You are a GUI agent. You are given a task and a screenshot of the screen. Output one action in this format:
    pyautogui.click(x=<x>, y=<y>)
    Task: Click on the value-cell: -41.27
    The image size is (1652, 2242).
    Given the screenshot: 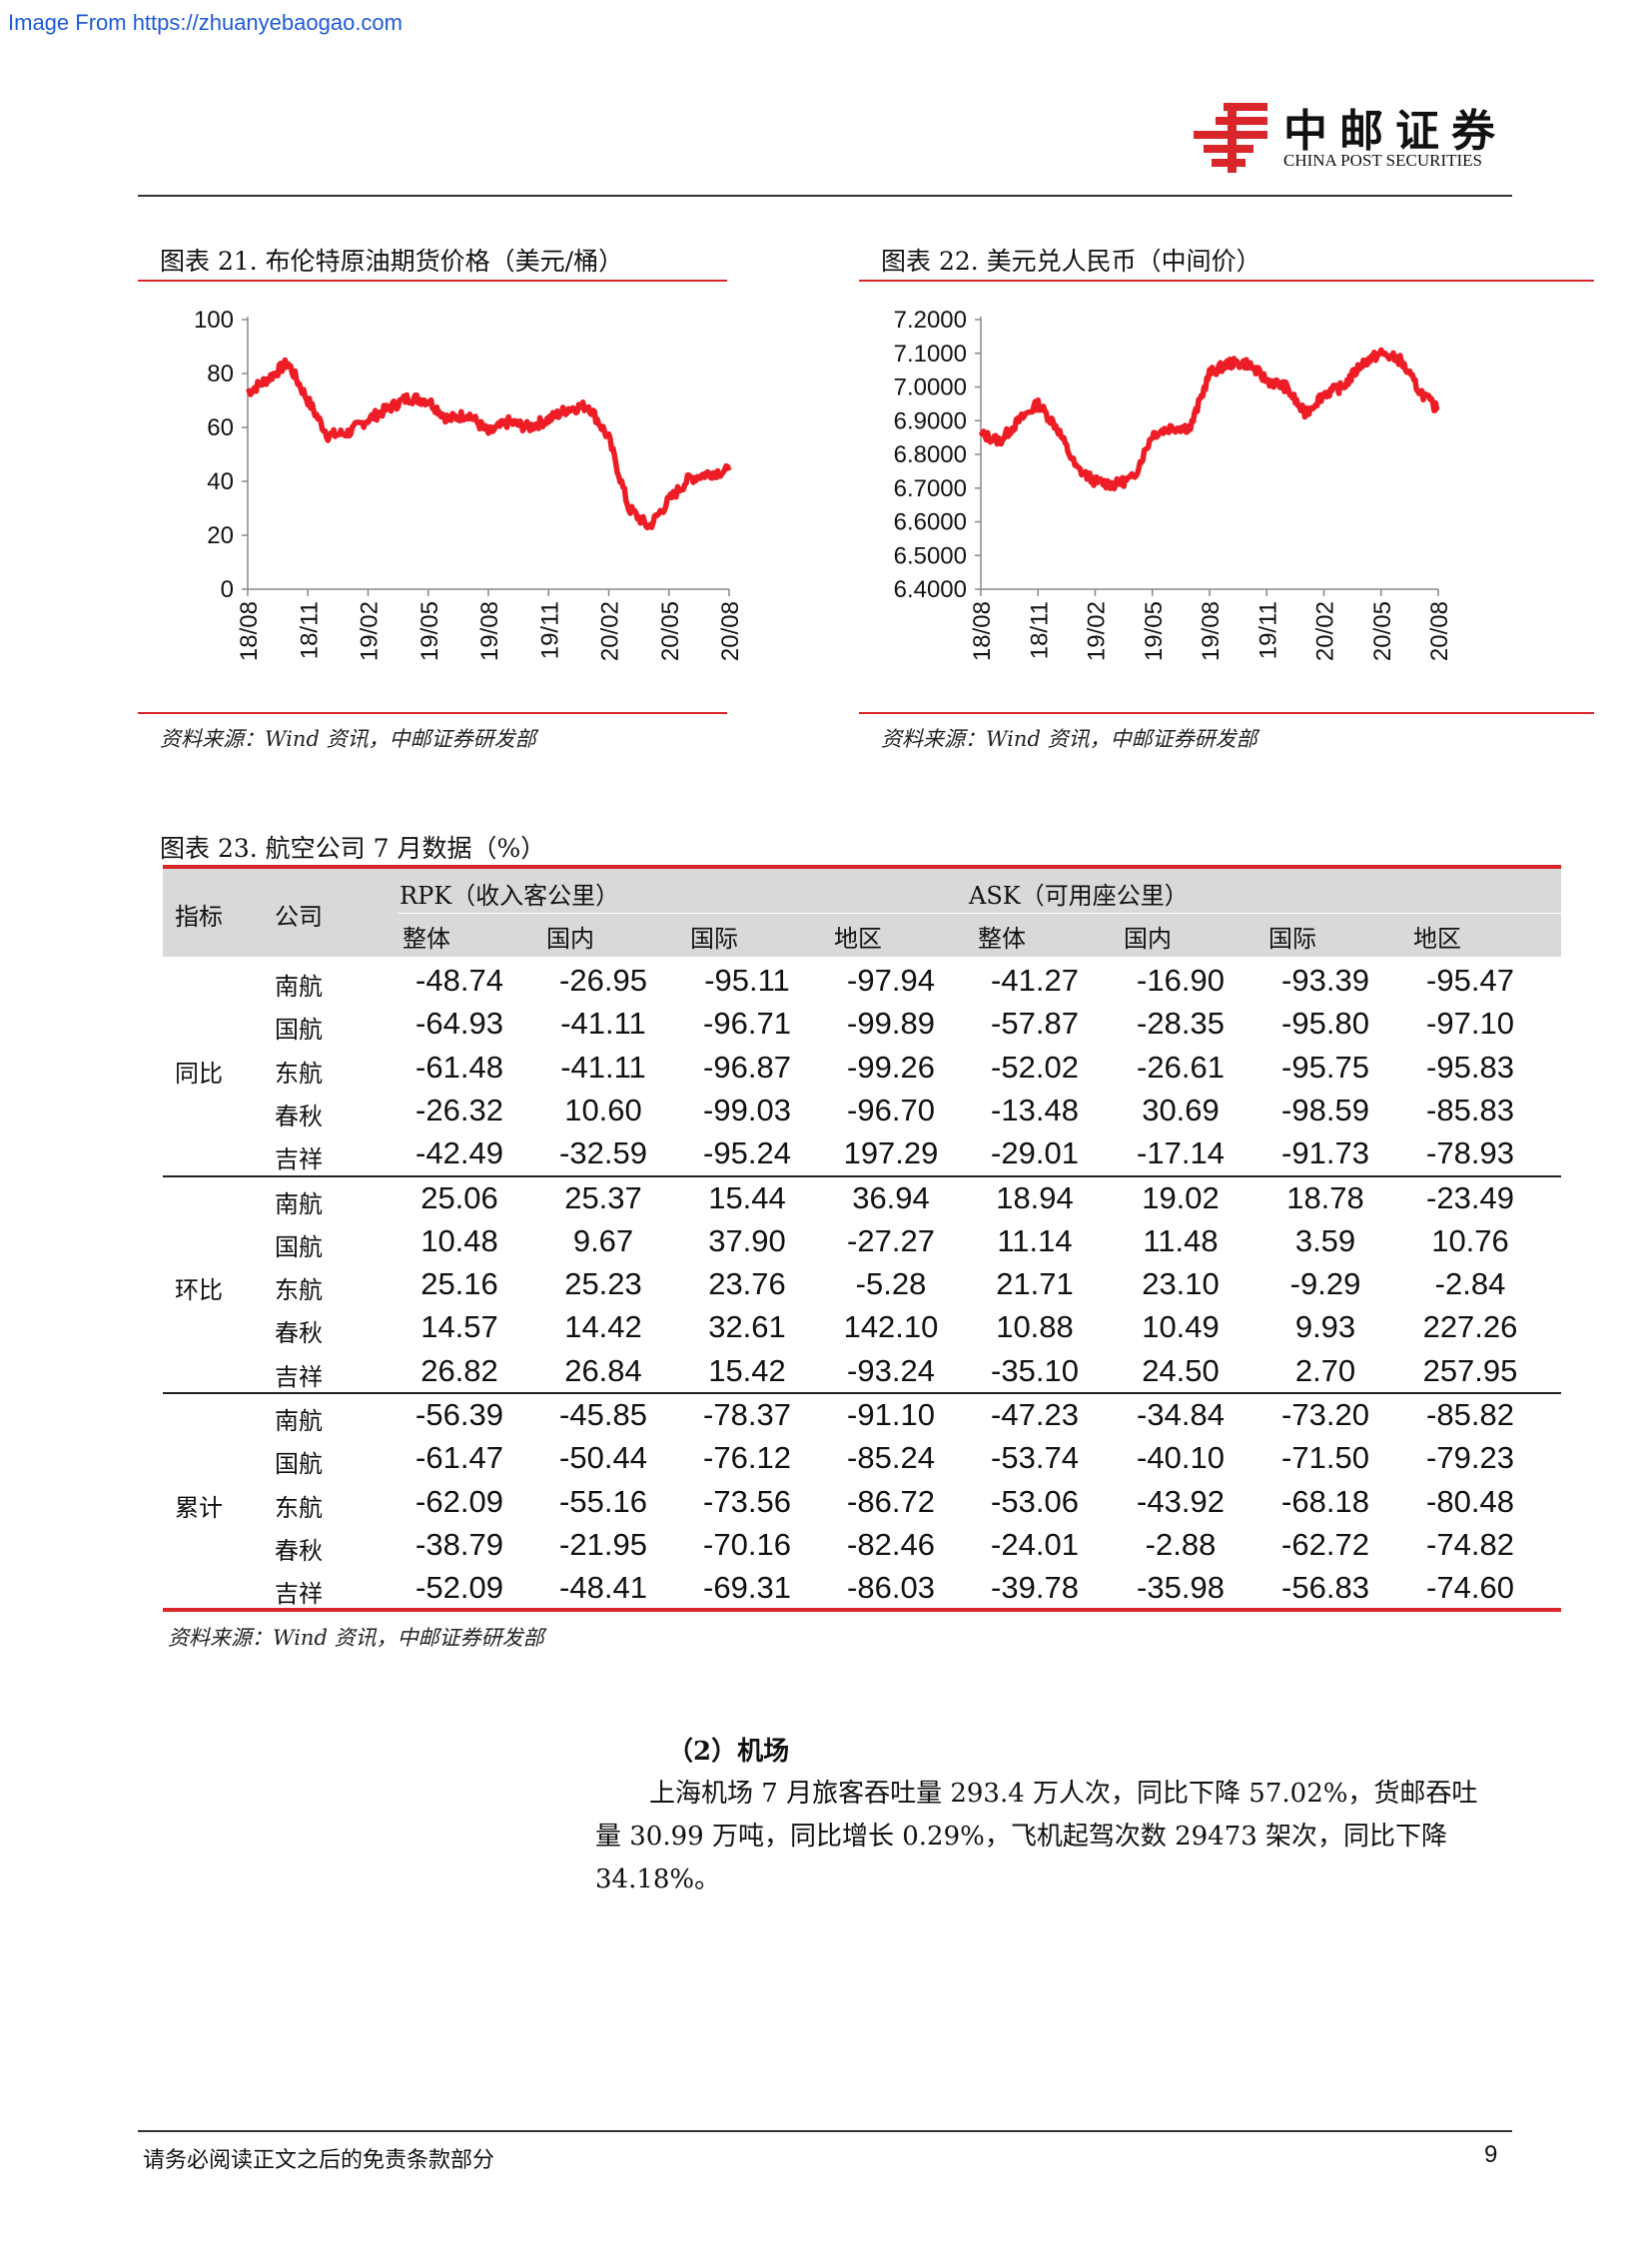 What is the action you would take?
    pyautogui.click(x=1035, y=980)
    